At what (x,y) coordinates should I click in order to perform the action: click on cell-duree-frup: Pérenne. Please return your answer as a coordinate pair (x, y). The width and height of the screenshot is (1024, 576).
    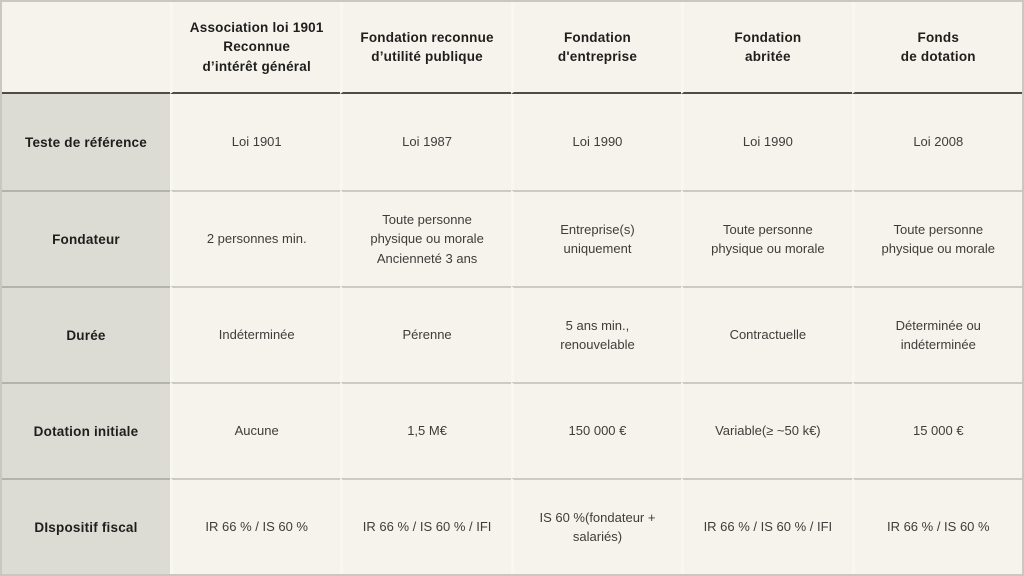
    Looking at the image, I should click on (425, 334).